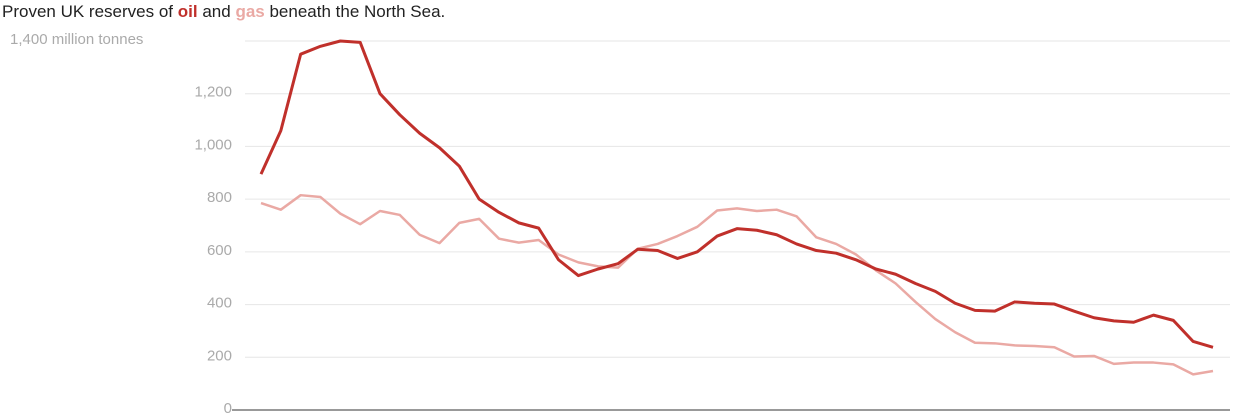 Image resolution: width=1243 pixels, height=415 pixels. What do you see at coordinates (250, 11) in the screenshot?
I see `title-gas: gas` at bounding box center [250, 11].